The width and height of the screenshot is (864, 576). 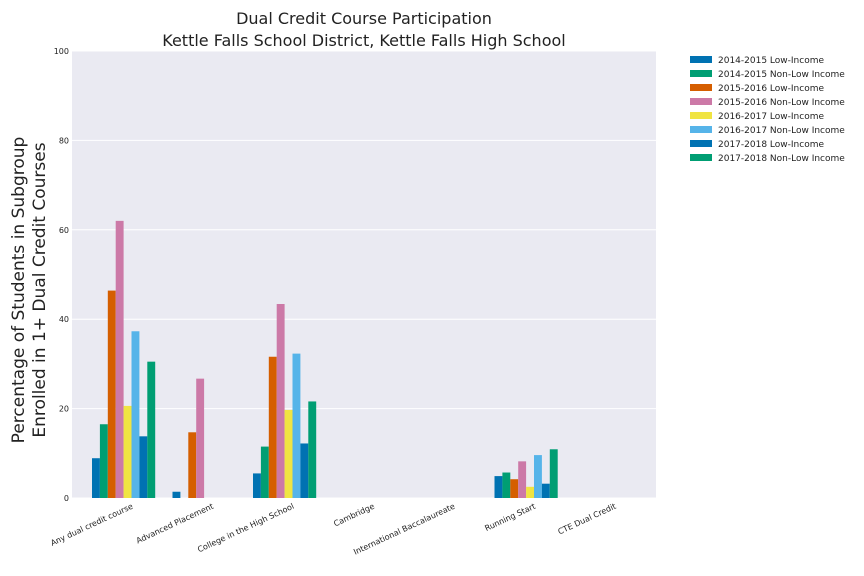 I want to click on x-tick-label: CTE Dual Credit, so click(x=587, y=519).